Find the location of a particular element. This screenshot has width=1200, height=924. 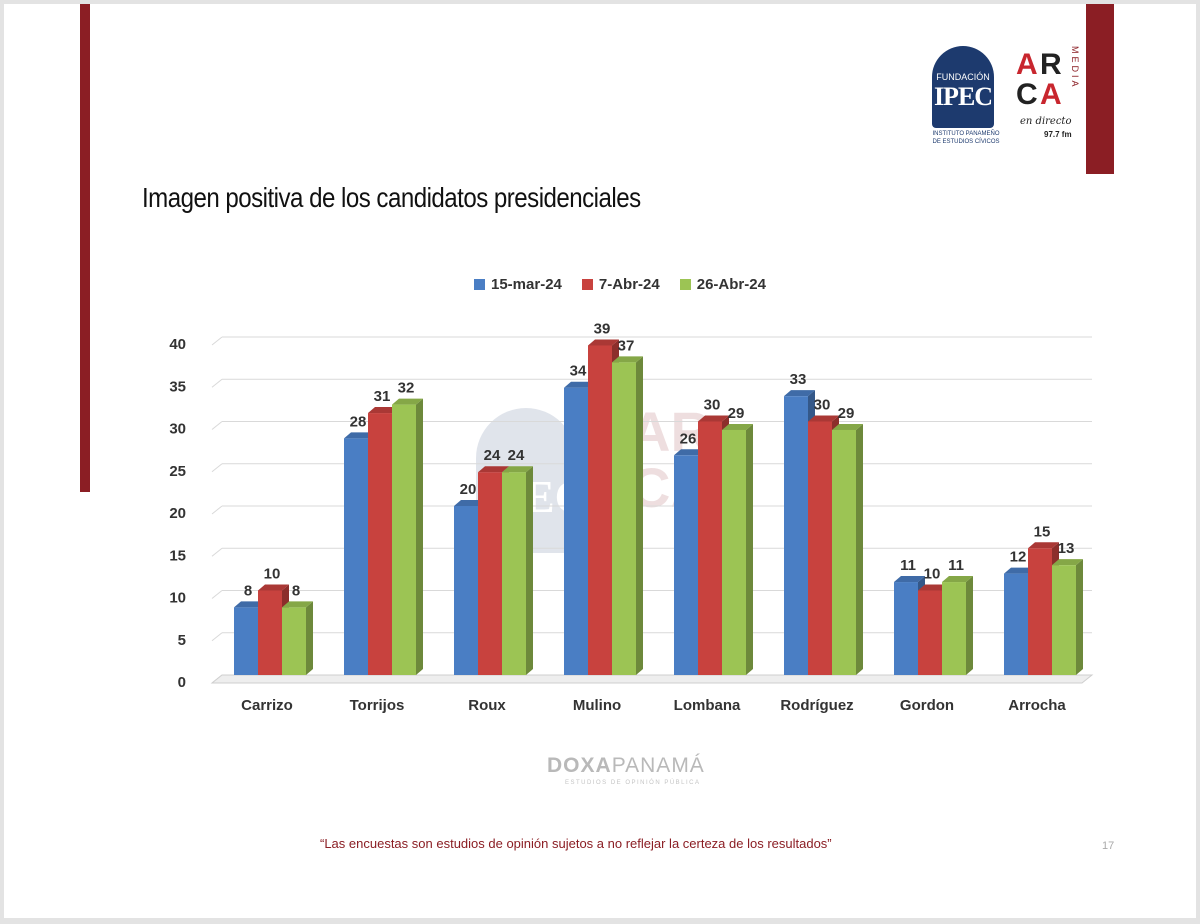

data-label: 32 is located at coordinates (406, 388).